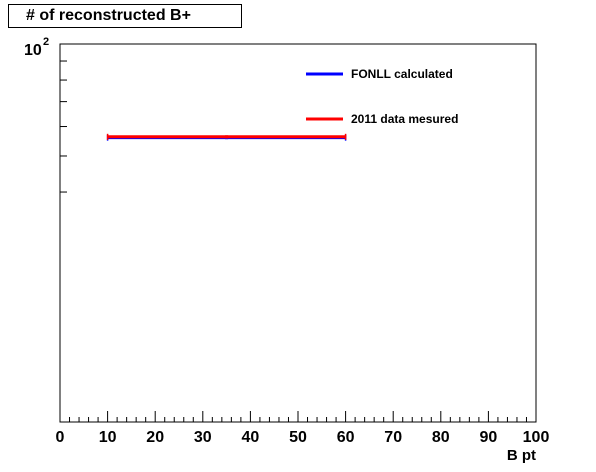 The image size is (596, 472). What do you see at coordinates (404, 119) in the screenshot?
I see `legend-label-2011-data: 2011 data mesured` at bounding box center [404, 119].